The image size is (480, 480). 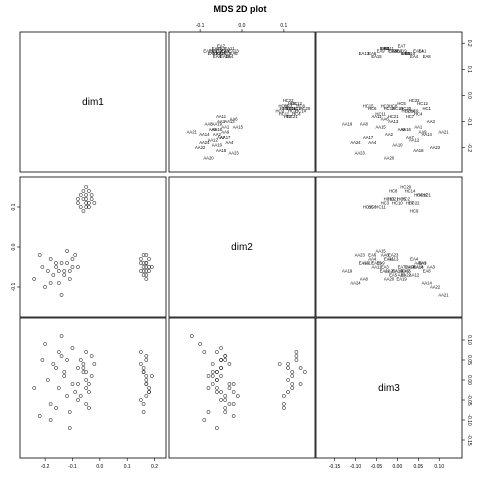 What do you see at coordinates (406, 271) in the screenshot?
I see `point-label: EA2` at bounding box center [406, 271].